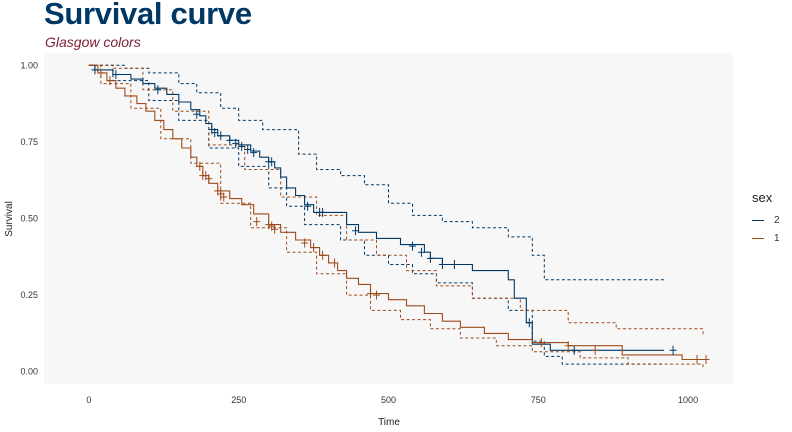 The image size is (792, 432). Describe the element at coordinates (766, 238) in the screenshot. I see `legend-item-1: 1` at that location.